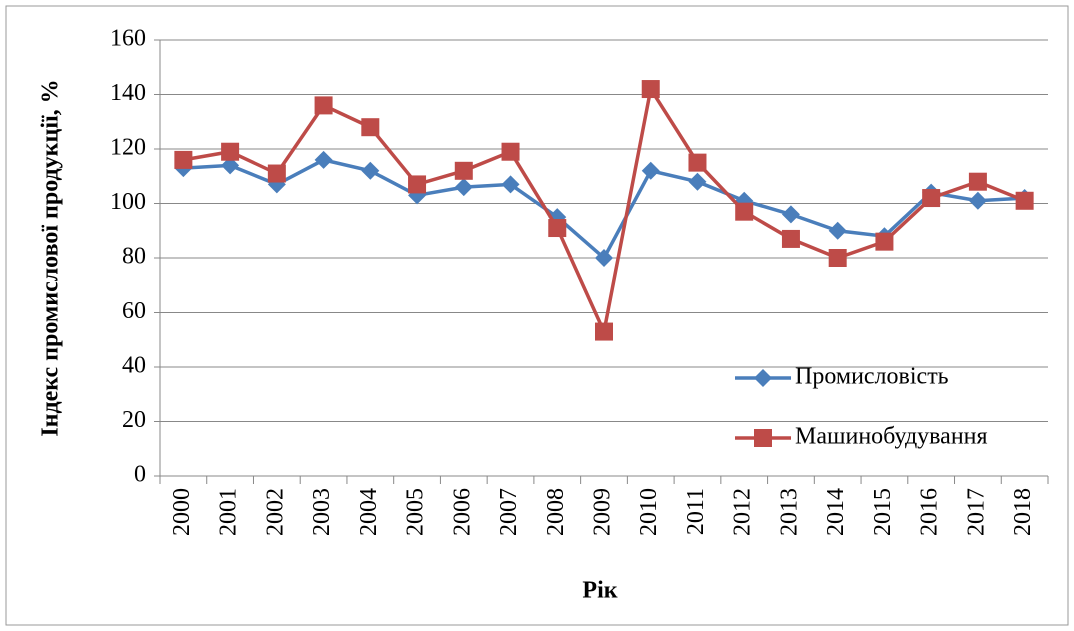  Describe the element at coordinates (322, 512) in the screenshot. I see `x-tick-label: 2003` at that location.